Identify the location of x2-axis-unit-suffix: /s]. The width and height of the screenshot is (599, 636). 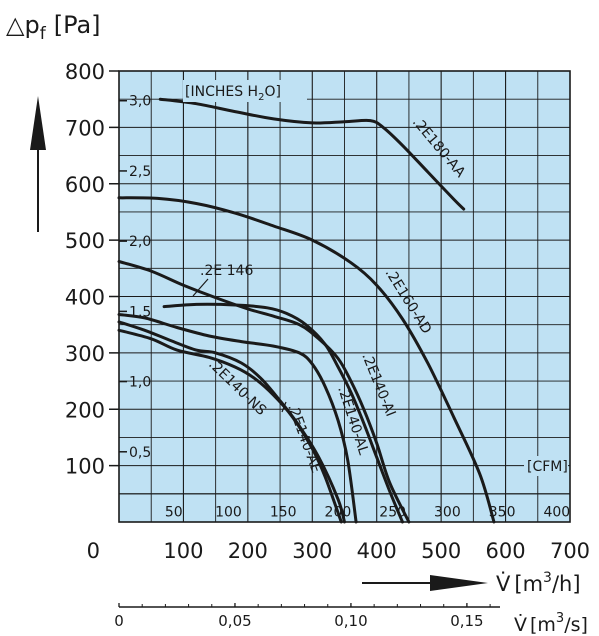
(576, 625).